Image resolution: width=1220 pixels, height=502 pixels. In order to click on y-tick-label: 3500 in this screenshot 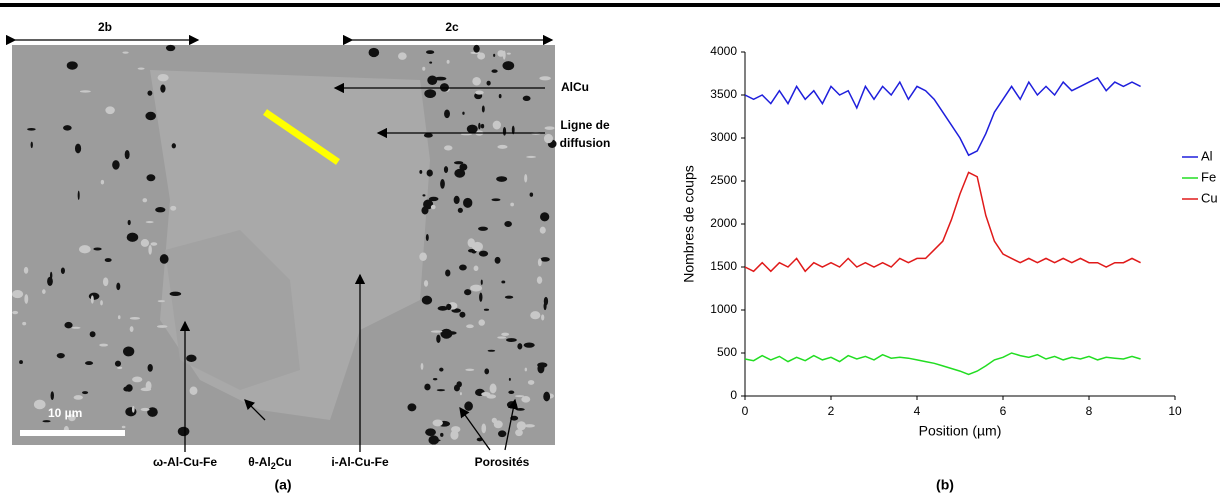, I will do `click(723, 94)`.